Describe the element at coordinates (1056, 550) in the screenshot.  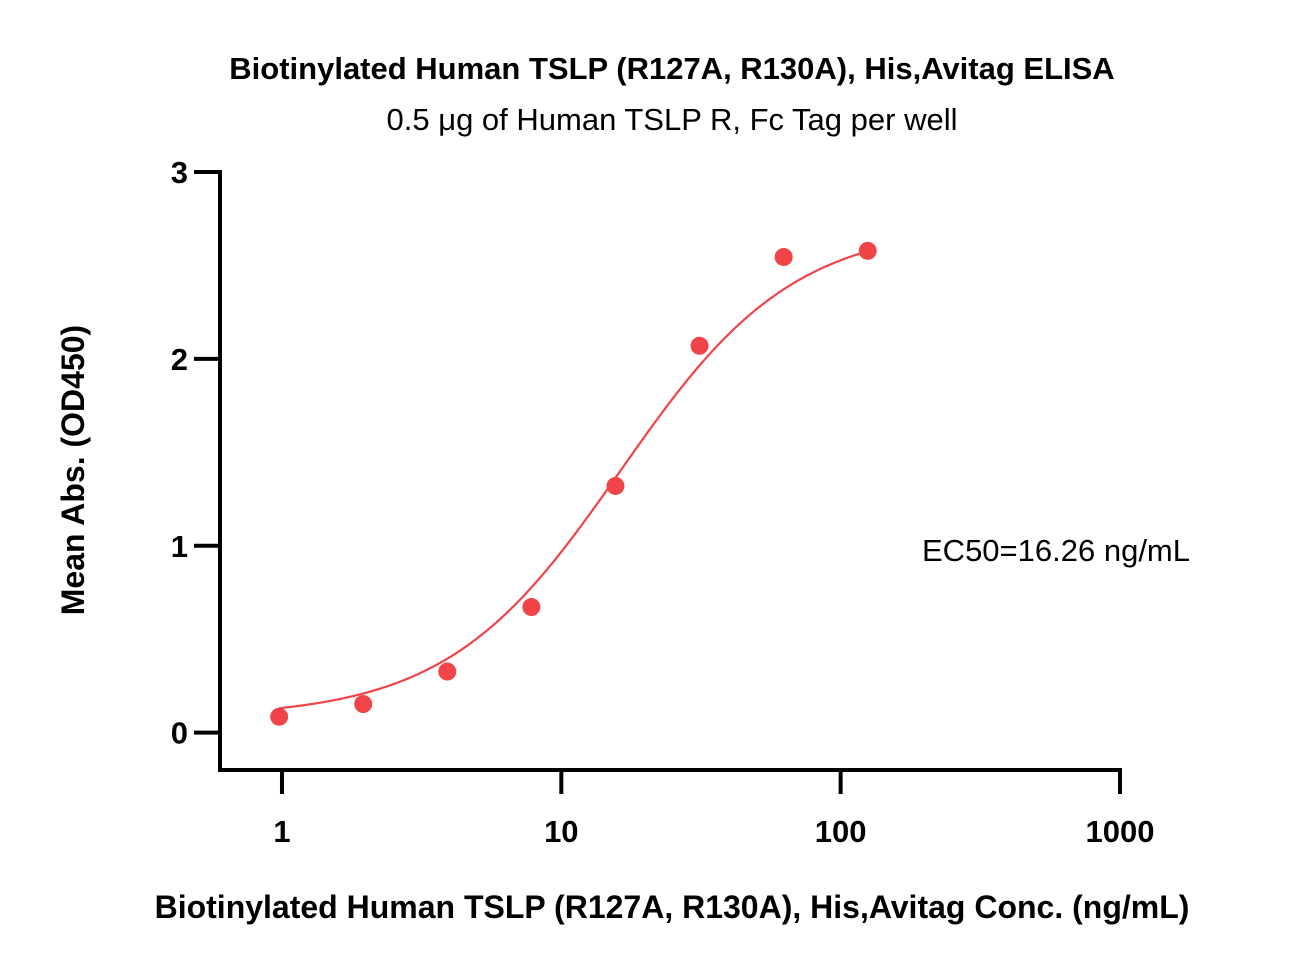
I see `ec50-annotation: EC50=16.26 ng/mL` at that location.